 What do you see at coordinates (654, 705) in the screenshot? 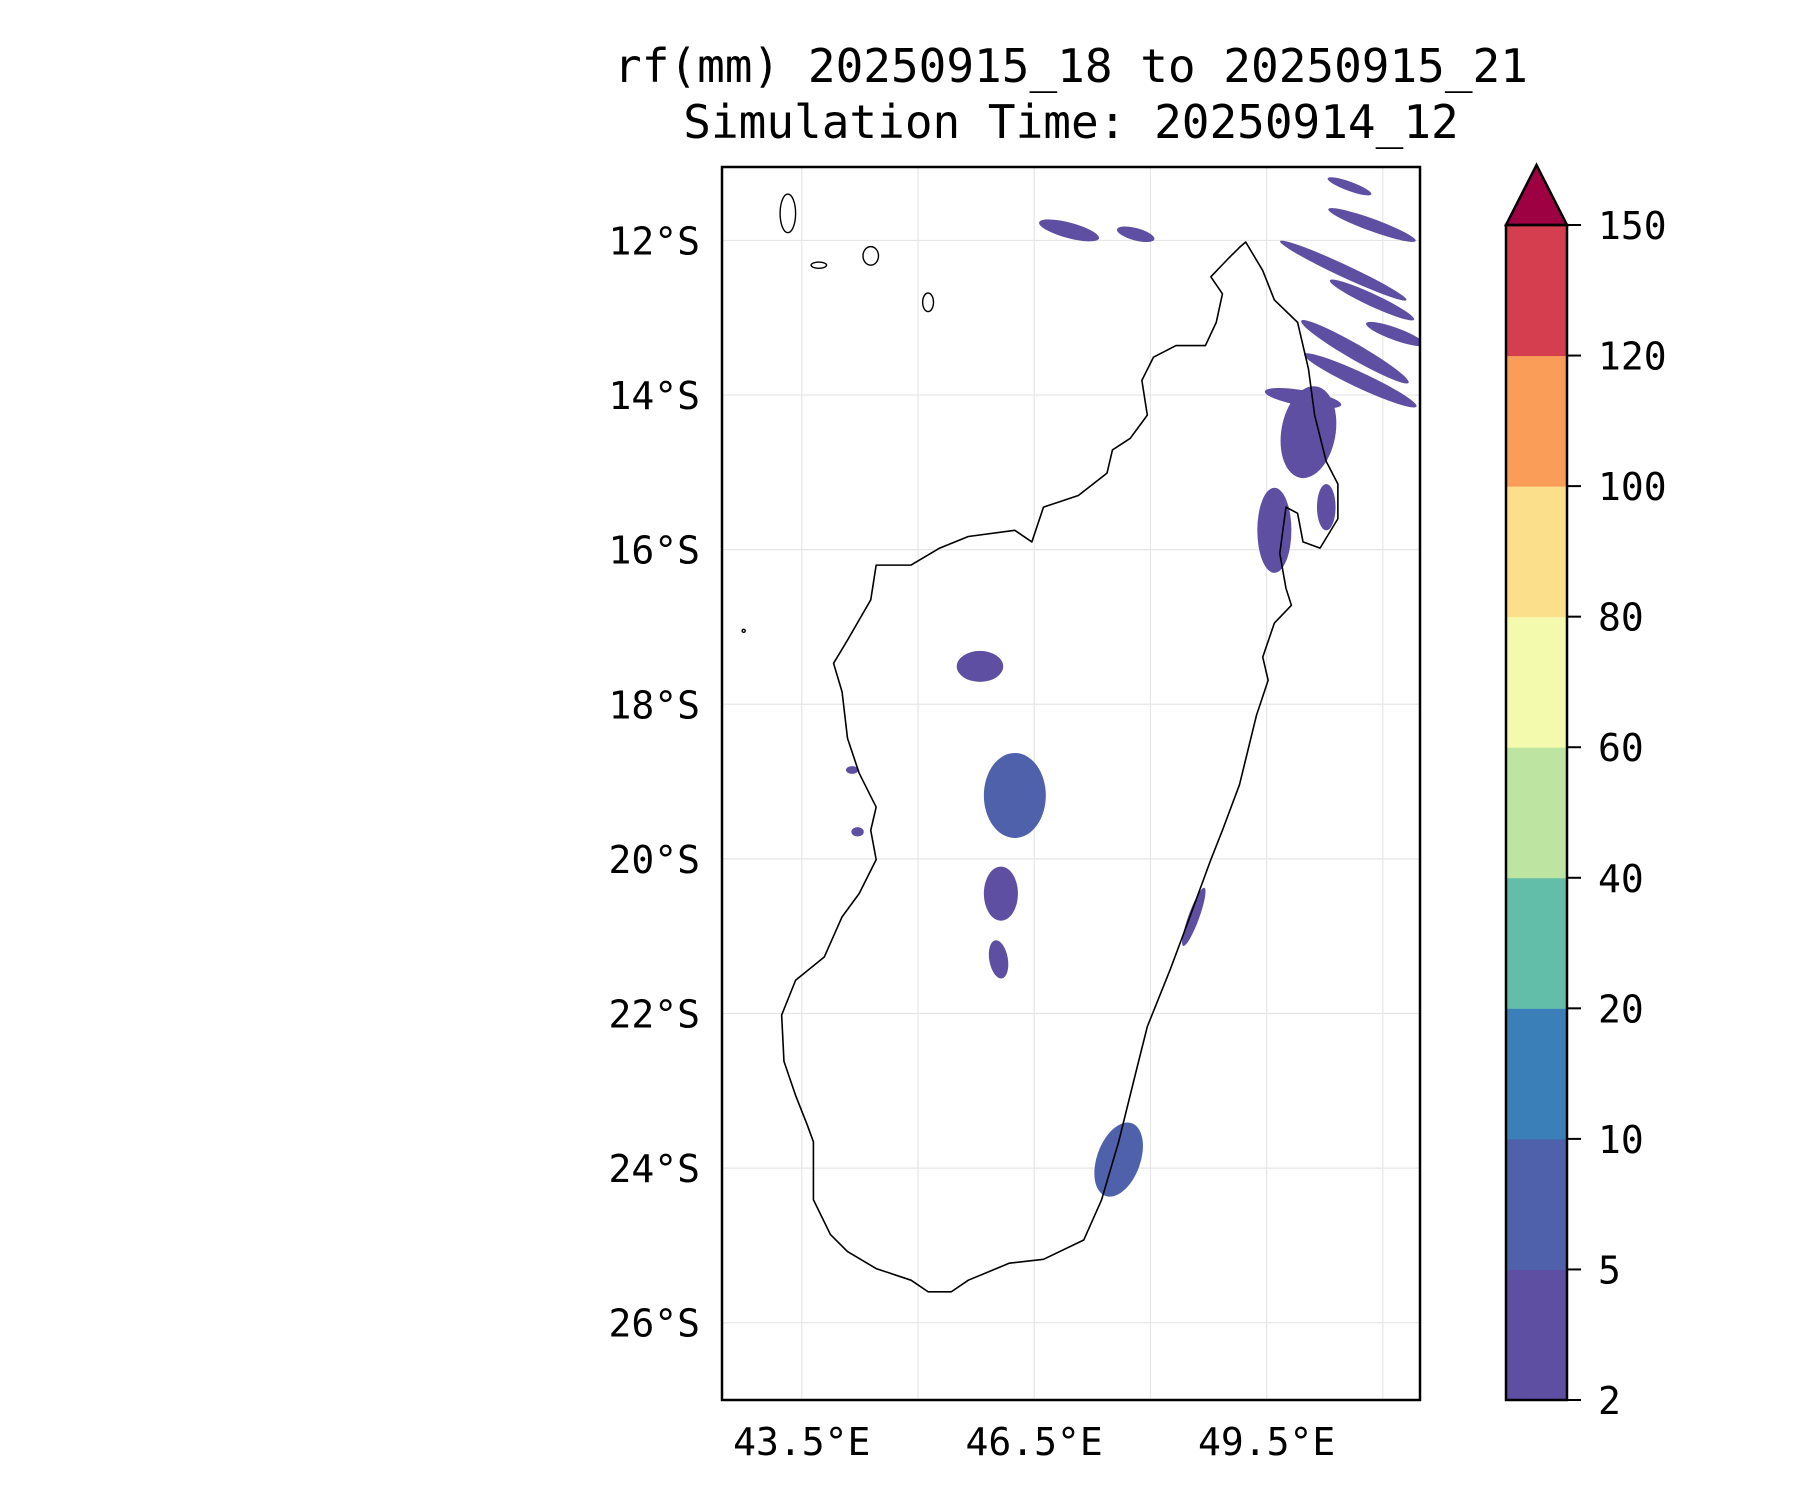
I see `y-tick-label: 18°S` at bounding box center [654, 705].